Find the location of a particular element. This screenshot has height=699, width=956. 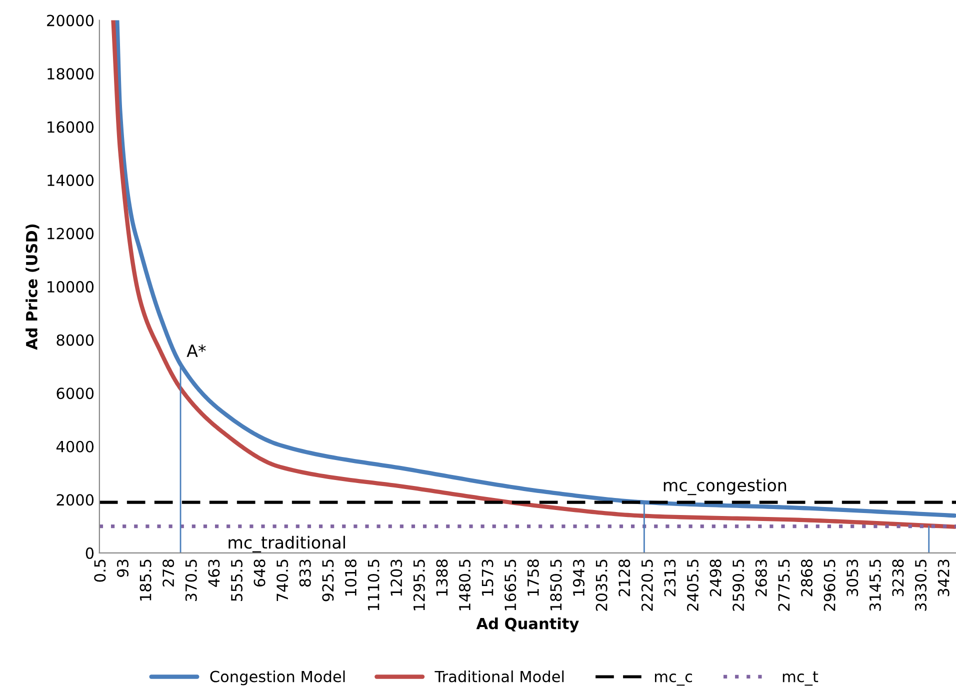

x-tick-label: 2960.5 is located at coordinates (830, 585).